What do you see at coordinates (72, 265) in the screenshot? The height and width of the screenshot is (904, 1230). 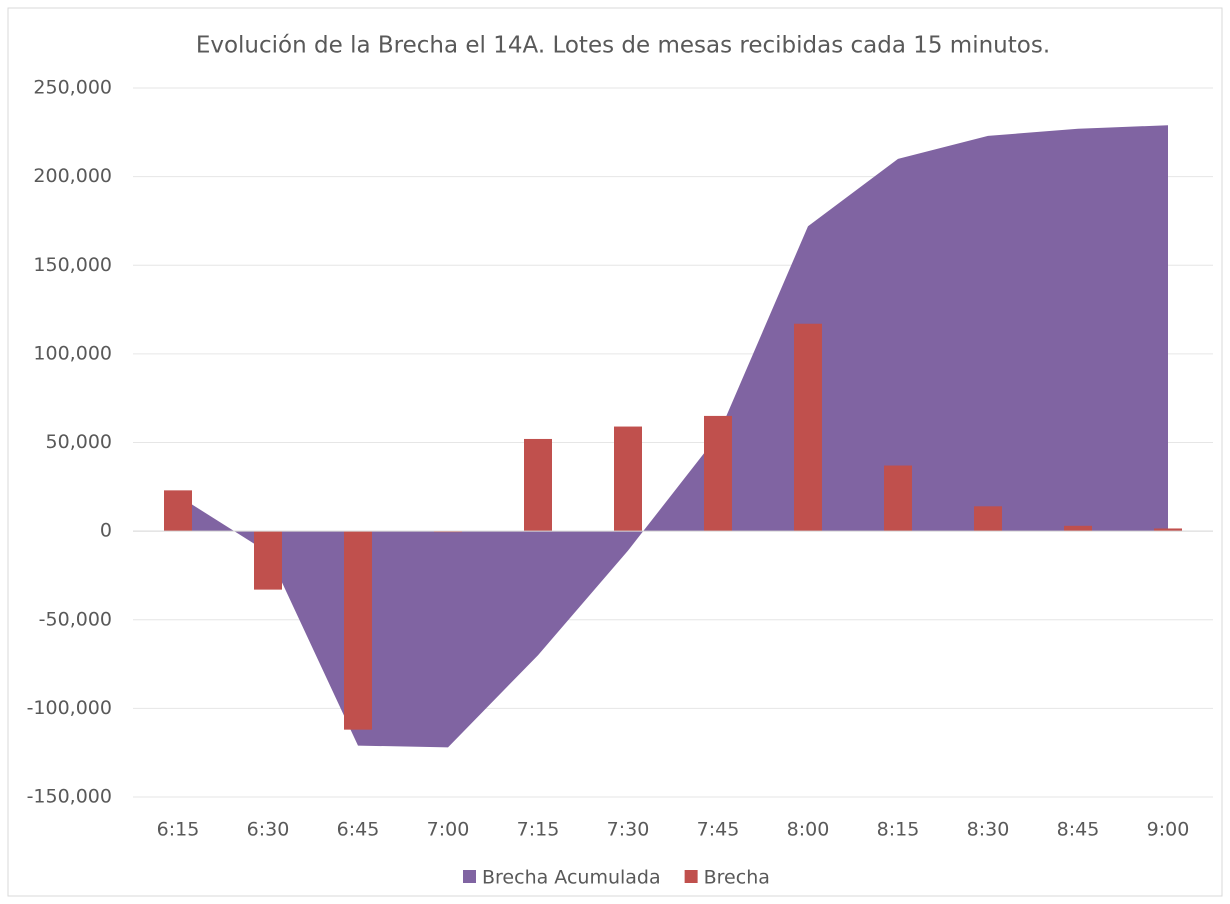 I see `y-tick-label: 150,000` at bounding box center [72, 265].